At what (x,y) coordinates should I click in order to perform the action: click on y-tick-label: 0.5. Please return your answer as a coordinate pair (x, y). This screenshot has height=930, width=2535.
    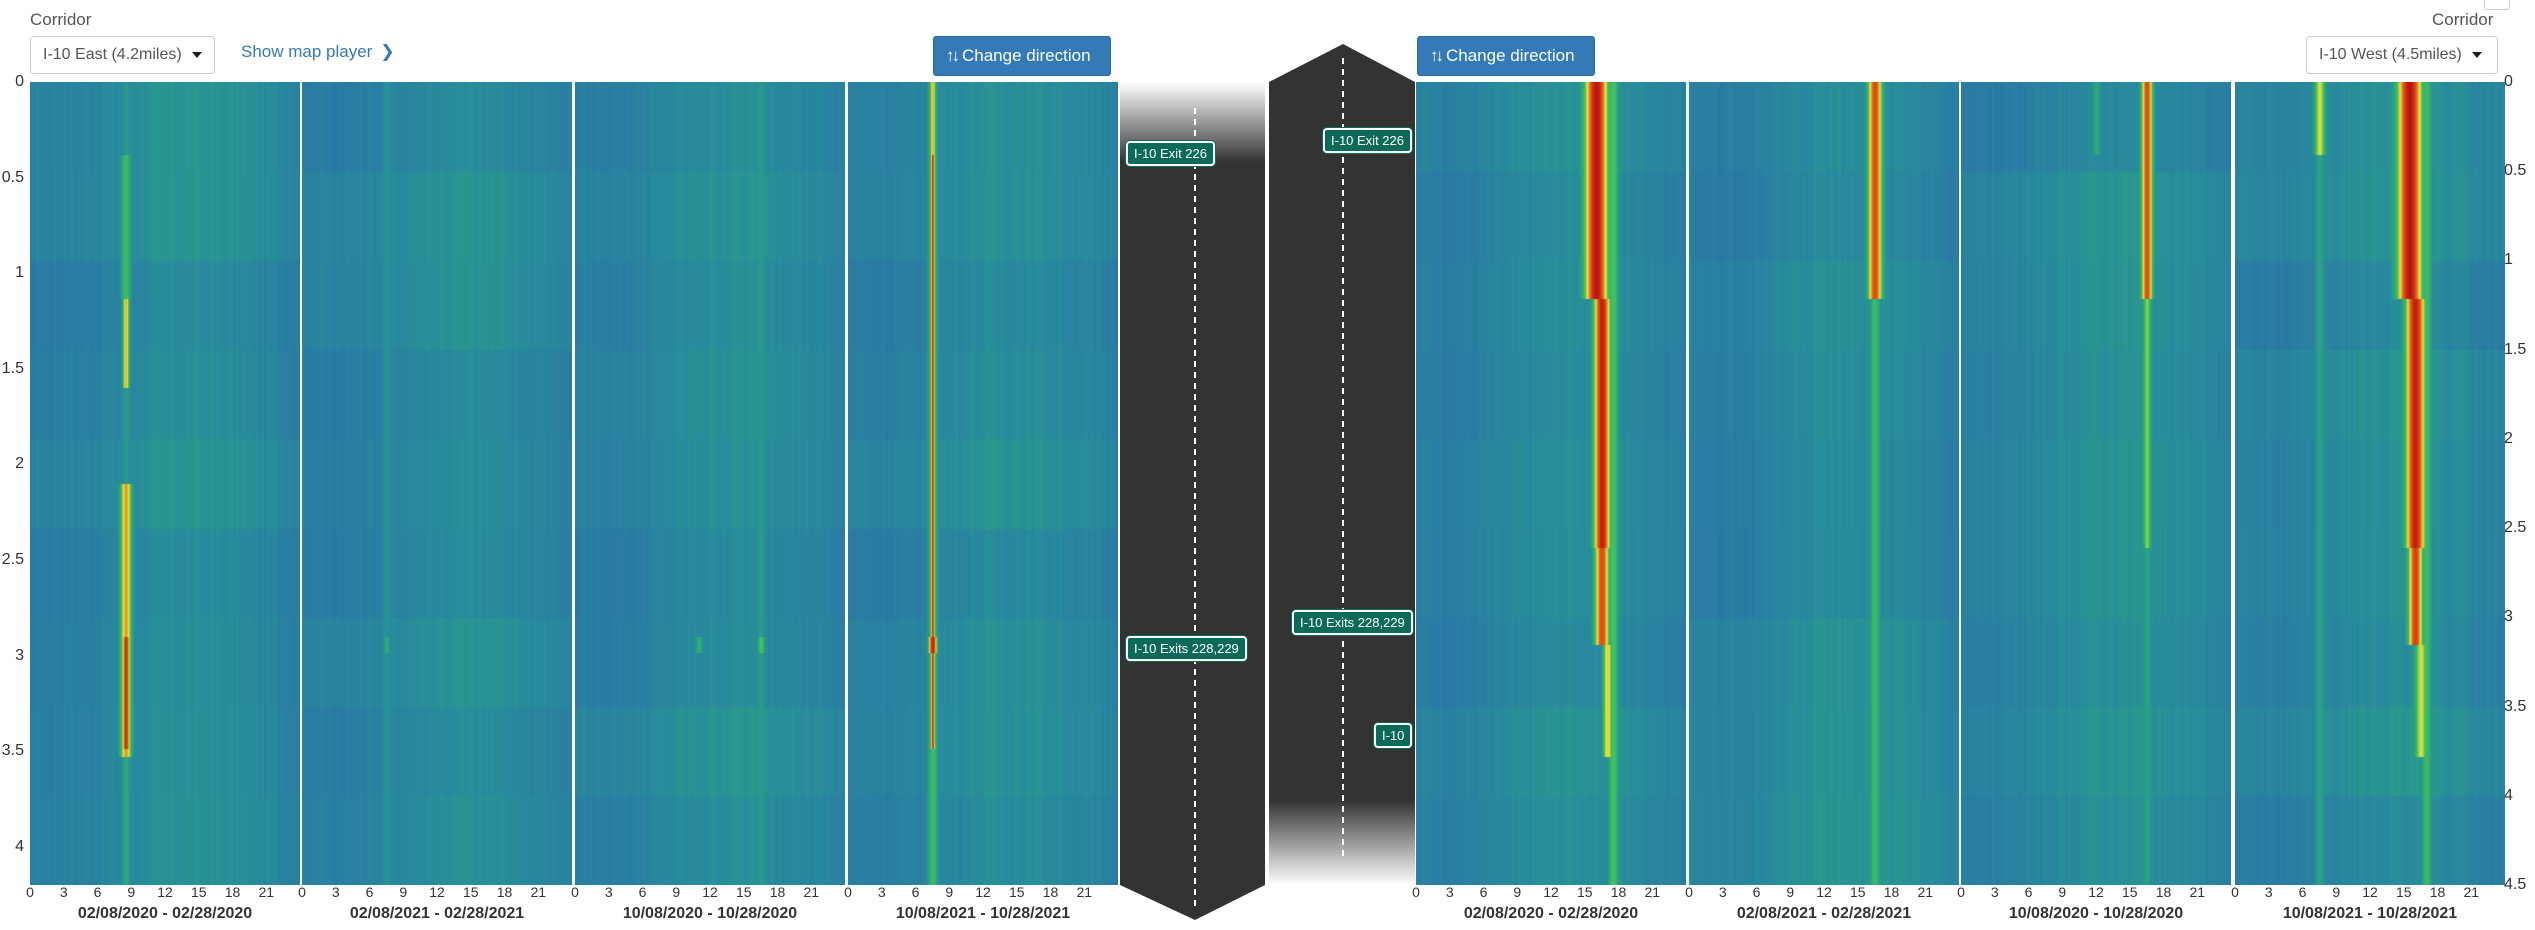
    Looking at the image, I should click on (12, 177).